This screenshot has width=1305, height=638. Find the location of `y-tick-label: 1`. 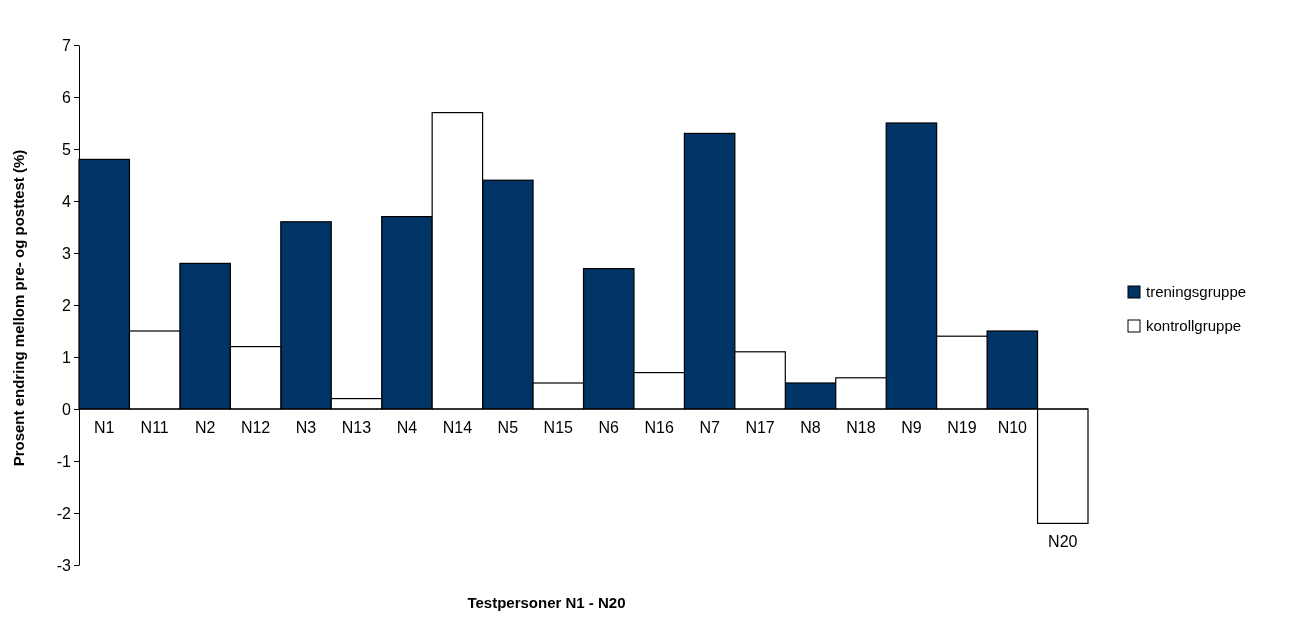

y-tick-label: 1 is located at coordinates (67, 357).